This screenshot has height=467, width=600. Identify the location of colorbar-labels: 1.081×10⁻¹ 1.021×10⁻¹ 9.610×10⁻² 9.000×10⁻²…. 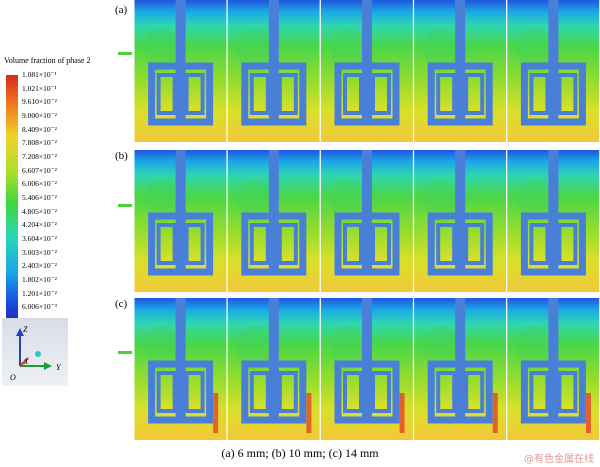
(69, 199).